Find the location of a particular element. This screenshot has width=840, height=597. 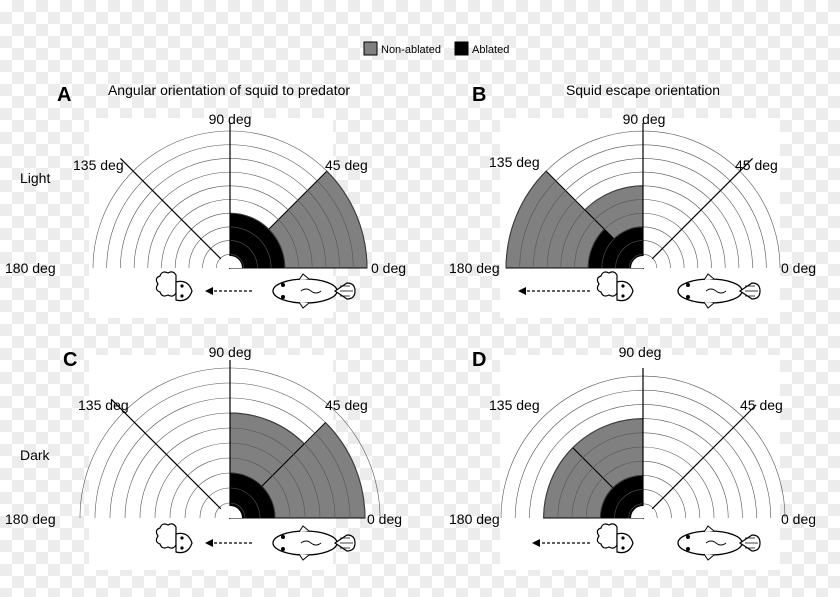

panel-letter: D is located at coordinates (479, 360).